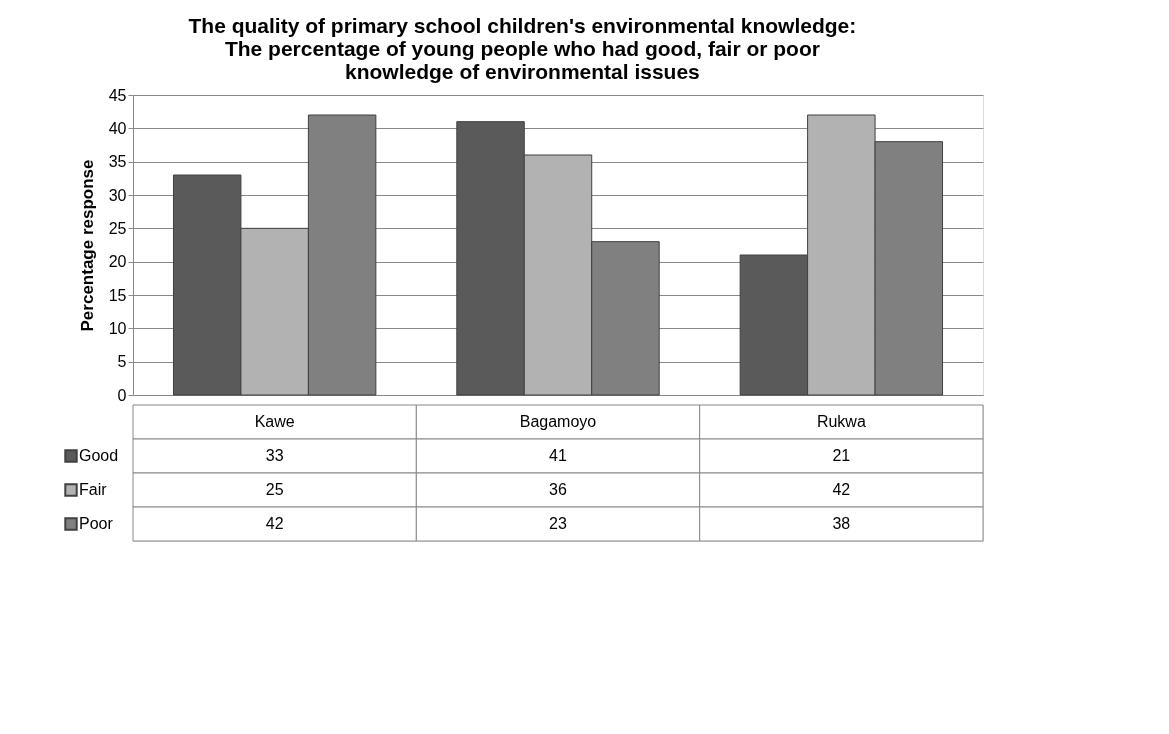 The image size is (1169, 734). Describe the element at coordinates (87, 245) in the screenshot. I see `y-axis-title: Percentage response` at that location.